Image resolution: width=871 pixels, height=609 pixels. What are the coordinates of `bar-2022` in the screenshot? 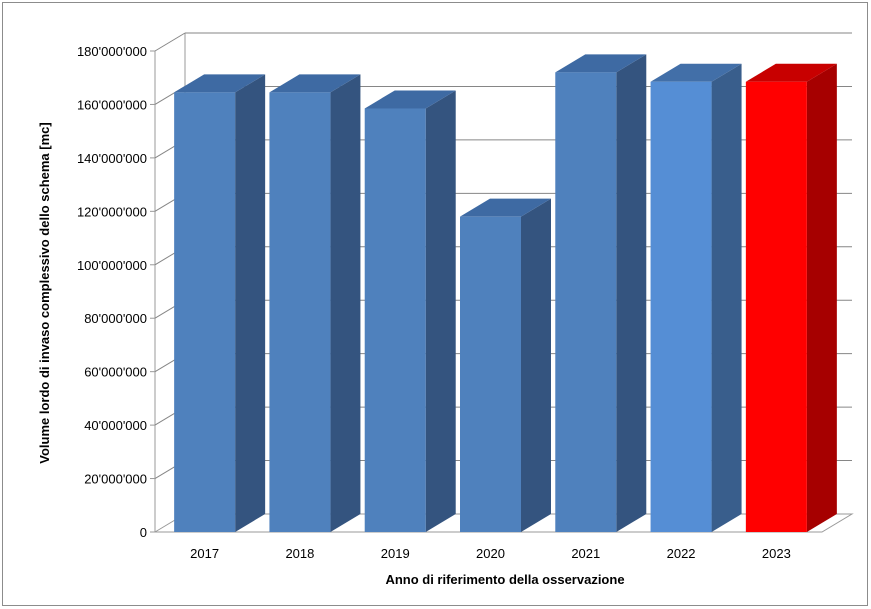 It's located at (696, 297).